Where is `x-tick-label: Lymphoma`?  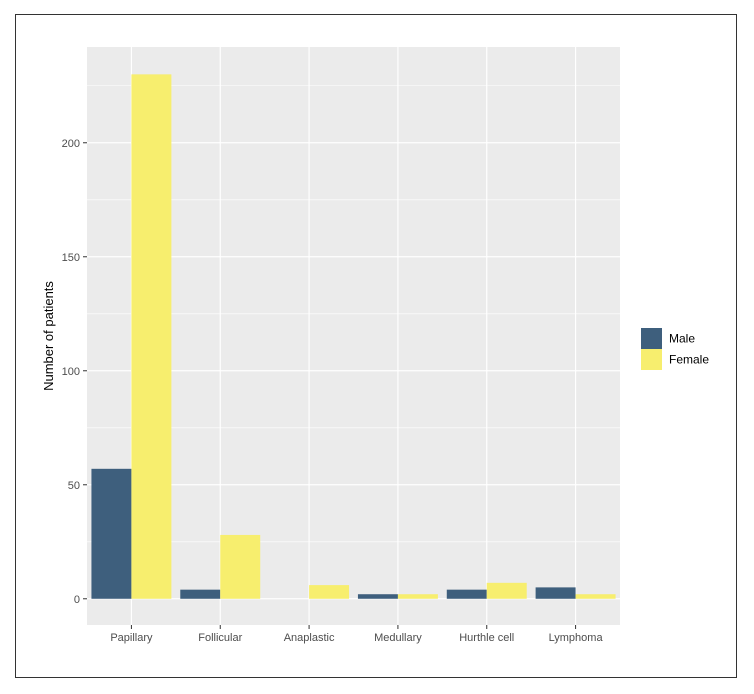 x-tick-label: Lymphoma is located at coordinates (576, 638).